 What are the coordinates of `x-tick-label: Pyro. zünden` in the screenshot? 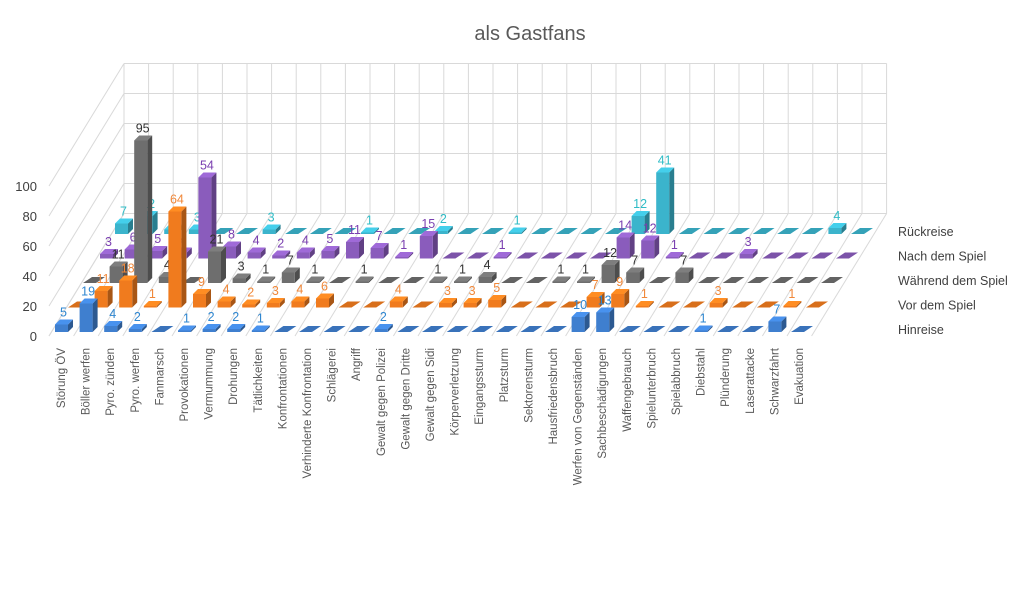 It's located at (111, 382).